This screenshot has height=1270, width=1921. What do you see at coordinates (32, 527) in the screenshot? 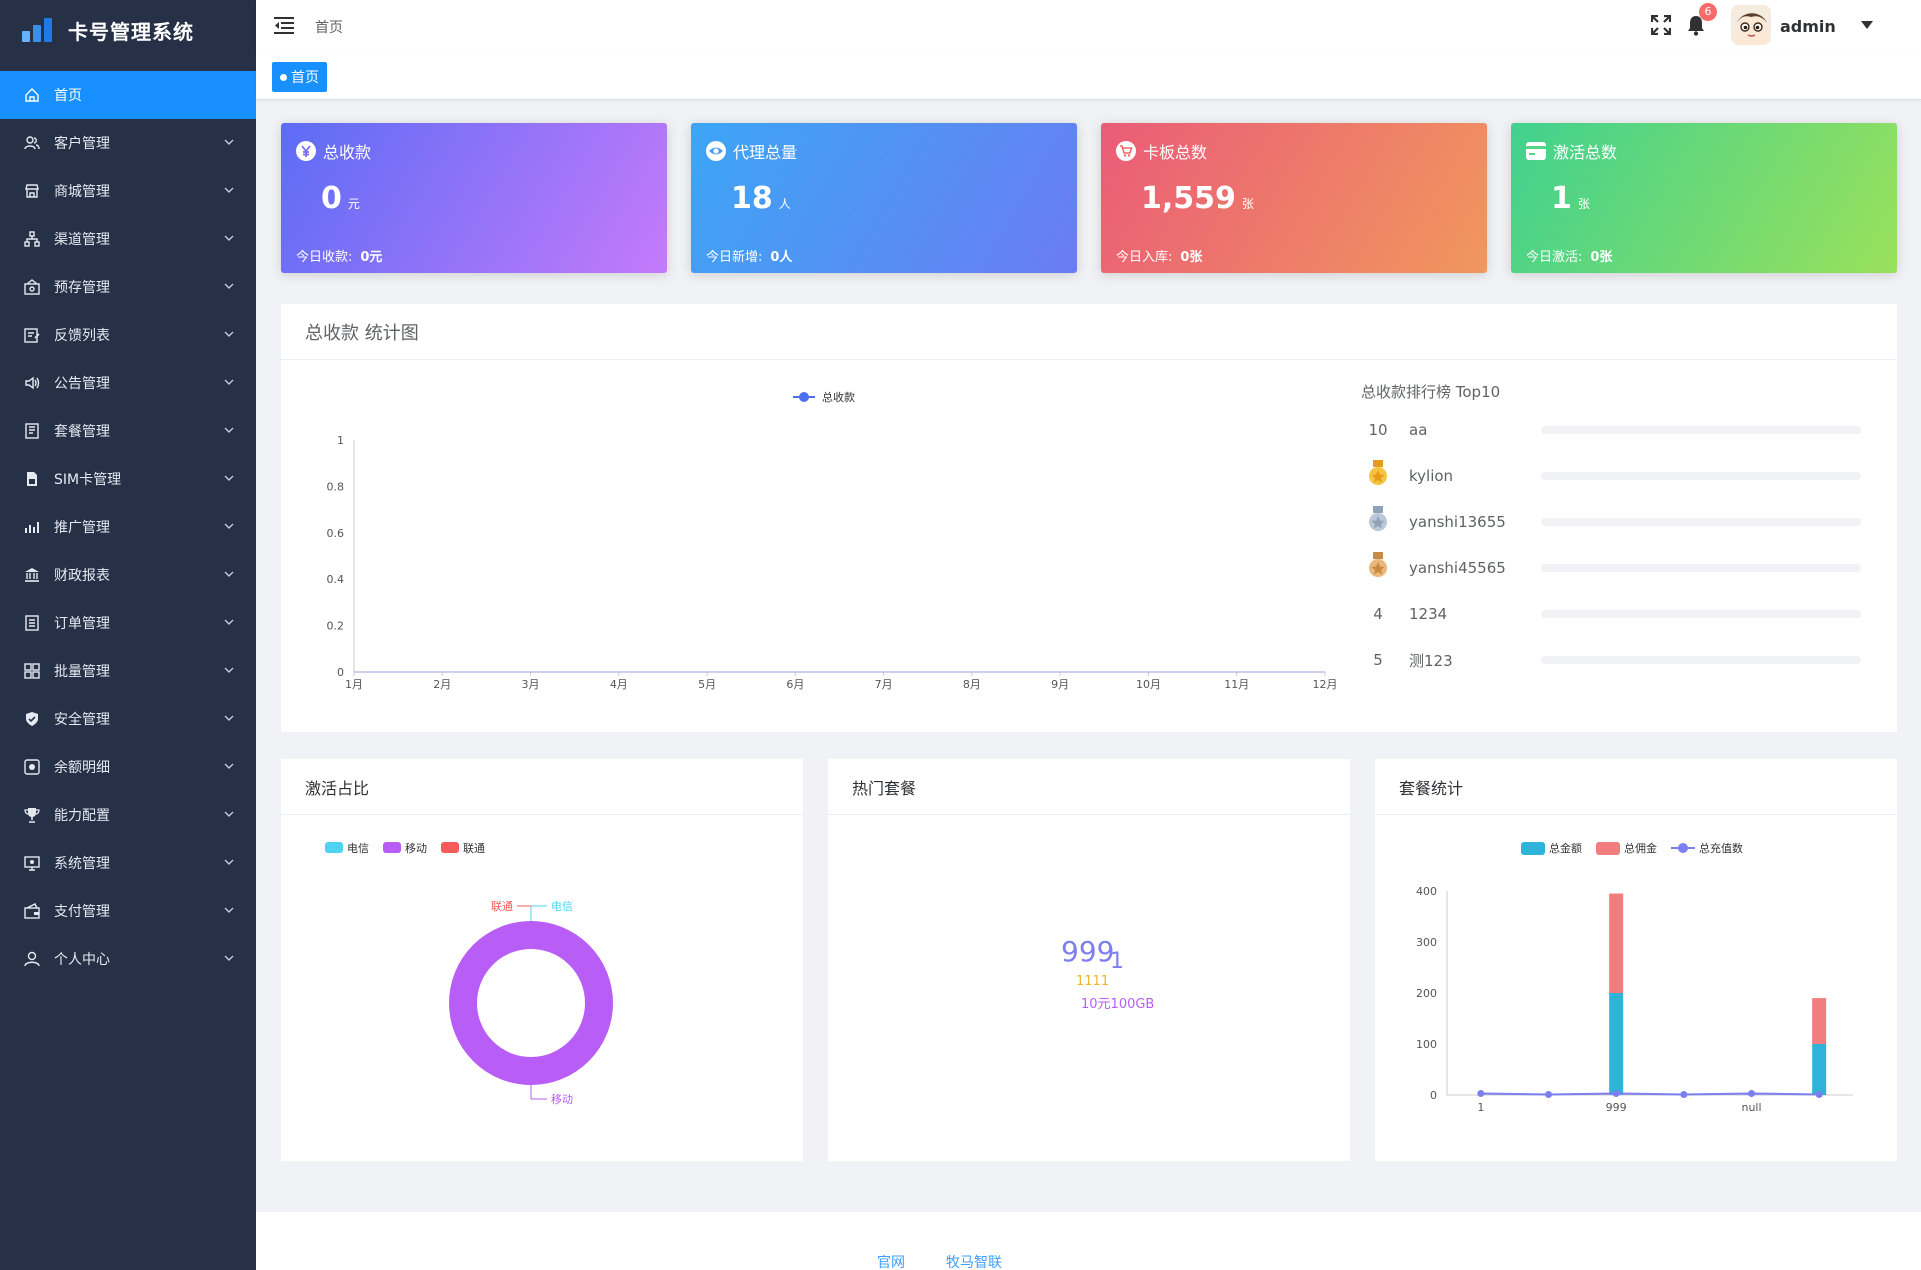
I see `chart-icon` at bounding box center [32, 527].